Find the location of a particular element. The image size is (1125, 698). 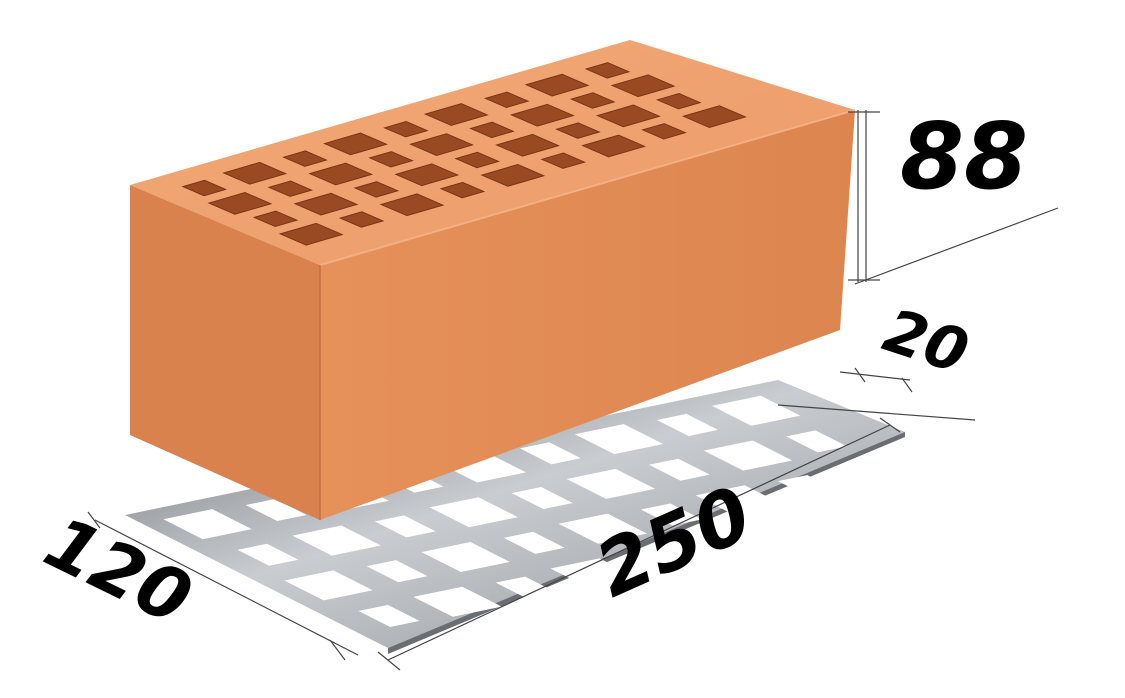

brick-holes is located at coordinates (464, 154).